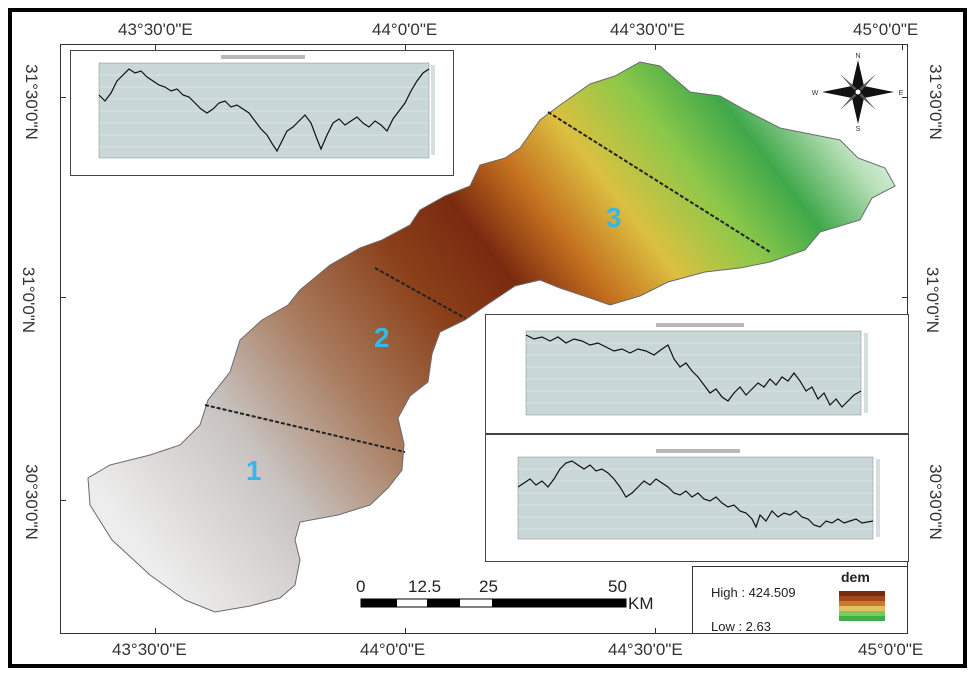  I want to click on coord-top-3: 44°30'0"E, so click(647, 29).